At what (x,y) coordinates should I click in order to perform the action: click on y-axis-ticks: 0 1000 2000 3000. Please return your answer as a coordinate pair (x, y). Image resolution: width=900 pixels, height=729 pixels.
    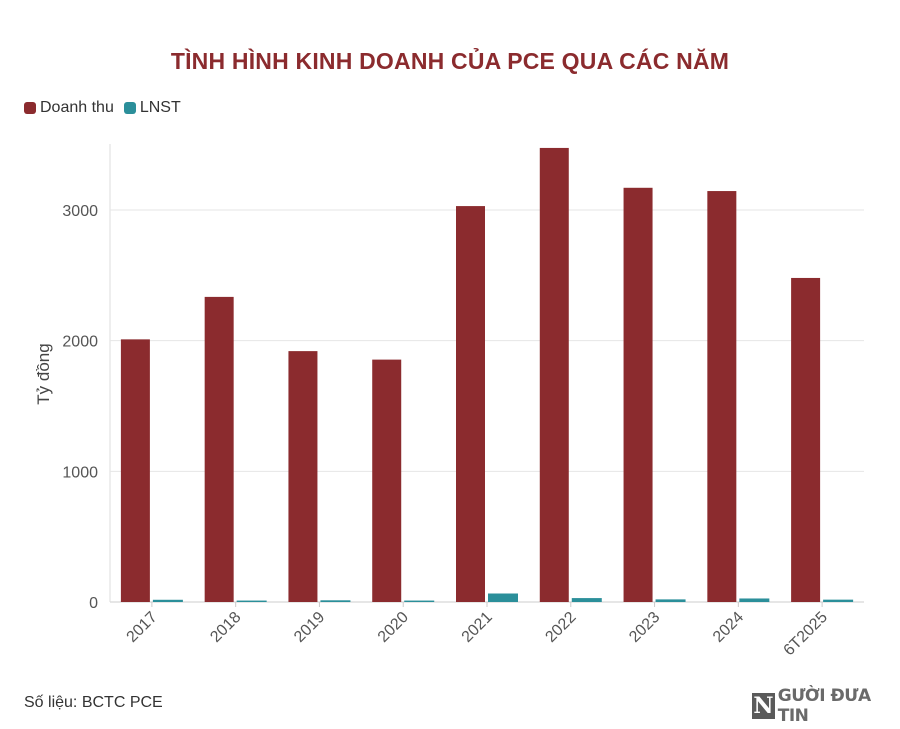
    Looking at the image, I should click on (80, 407).